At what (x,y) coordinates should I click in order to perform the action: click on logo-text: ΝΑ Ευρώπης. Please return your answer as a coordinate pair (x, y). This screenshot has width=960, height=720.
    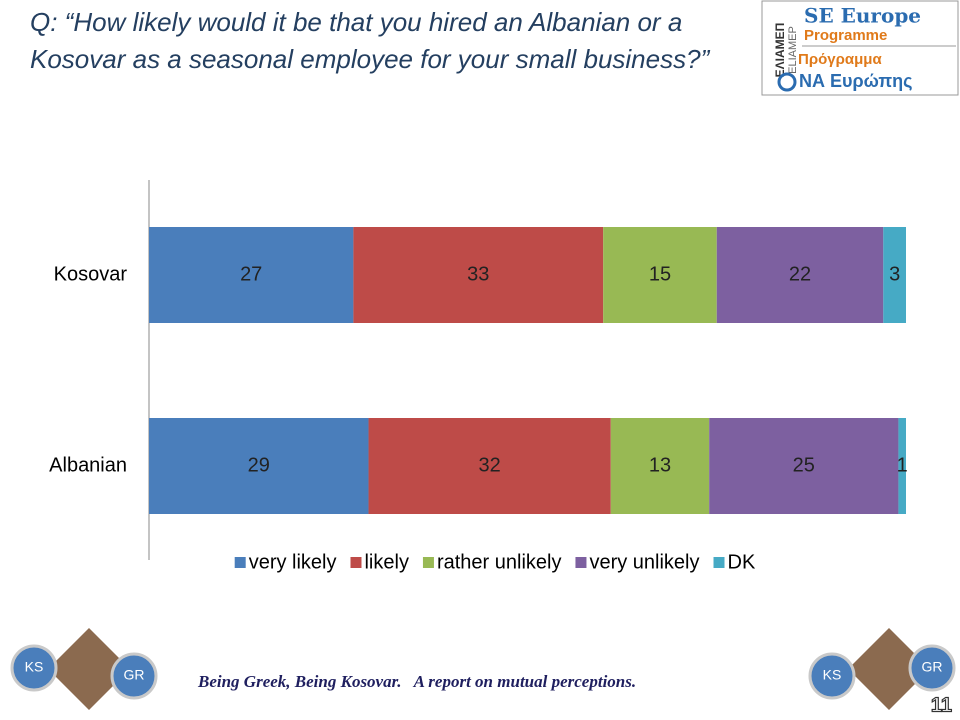
    Looking at the image, I should click on (855, 81).